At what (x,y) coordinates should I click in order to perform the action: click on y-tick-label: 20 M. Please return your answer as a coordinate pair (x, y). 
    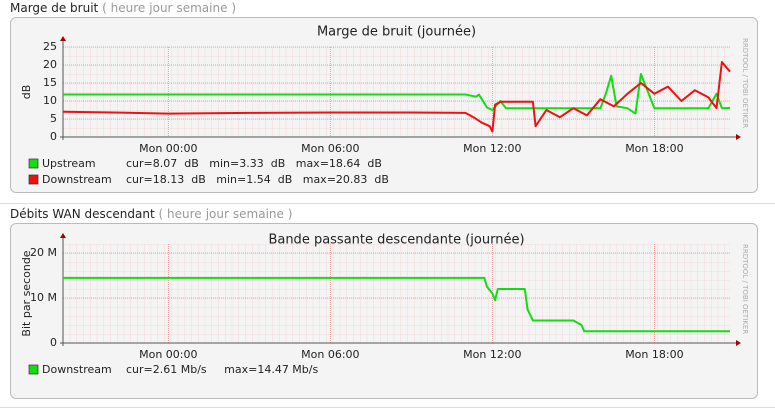
    Looking at the image, I should click on (43, 252).